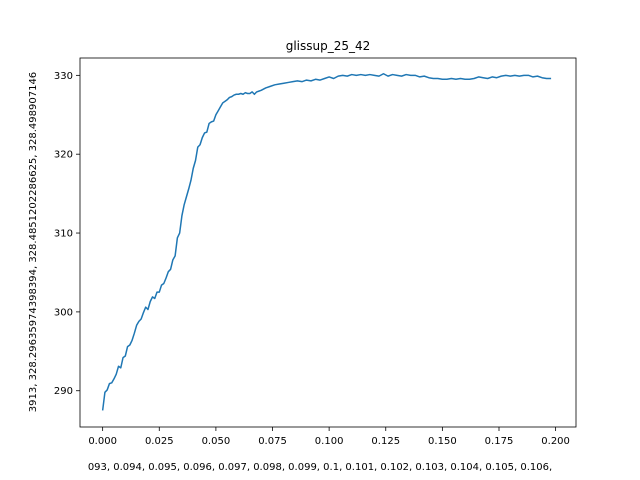 The image size is (640, 480). Describe the element at coordinates (328, 46) in the screenshot. I see `chart-title: glissup_25_42` at that location.